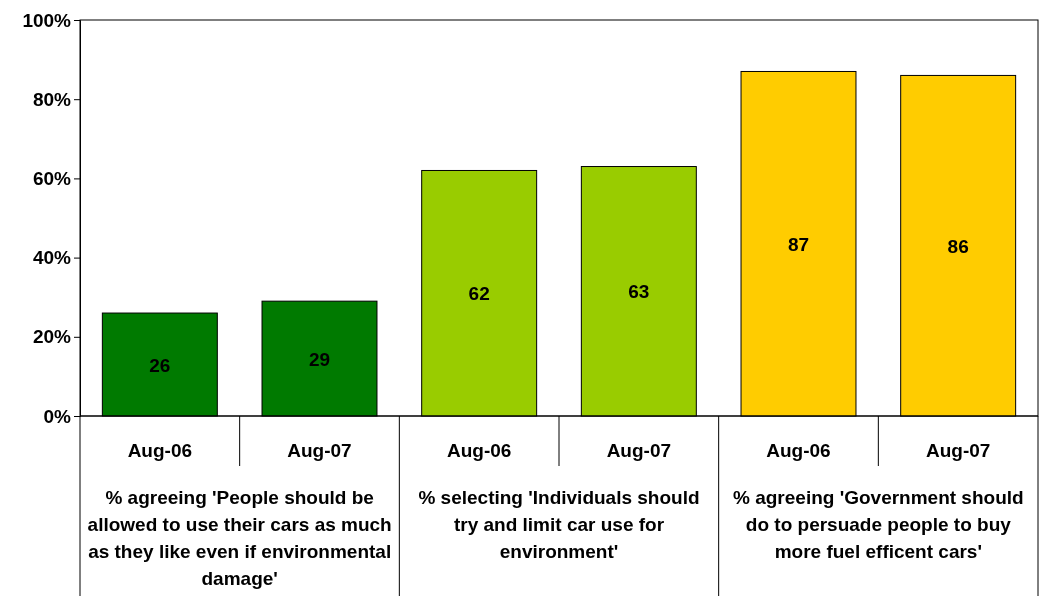 This screenshot has width=1040, height=596. What do you see at coordinates (479, 294) in the screenshot?
I see `data-label: 62` at bounding box center [479, 294].